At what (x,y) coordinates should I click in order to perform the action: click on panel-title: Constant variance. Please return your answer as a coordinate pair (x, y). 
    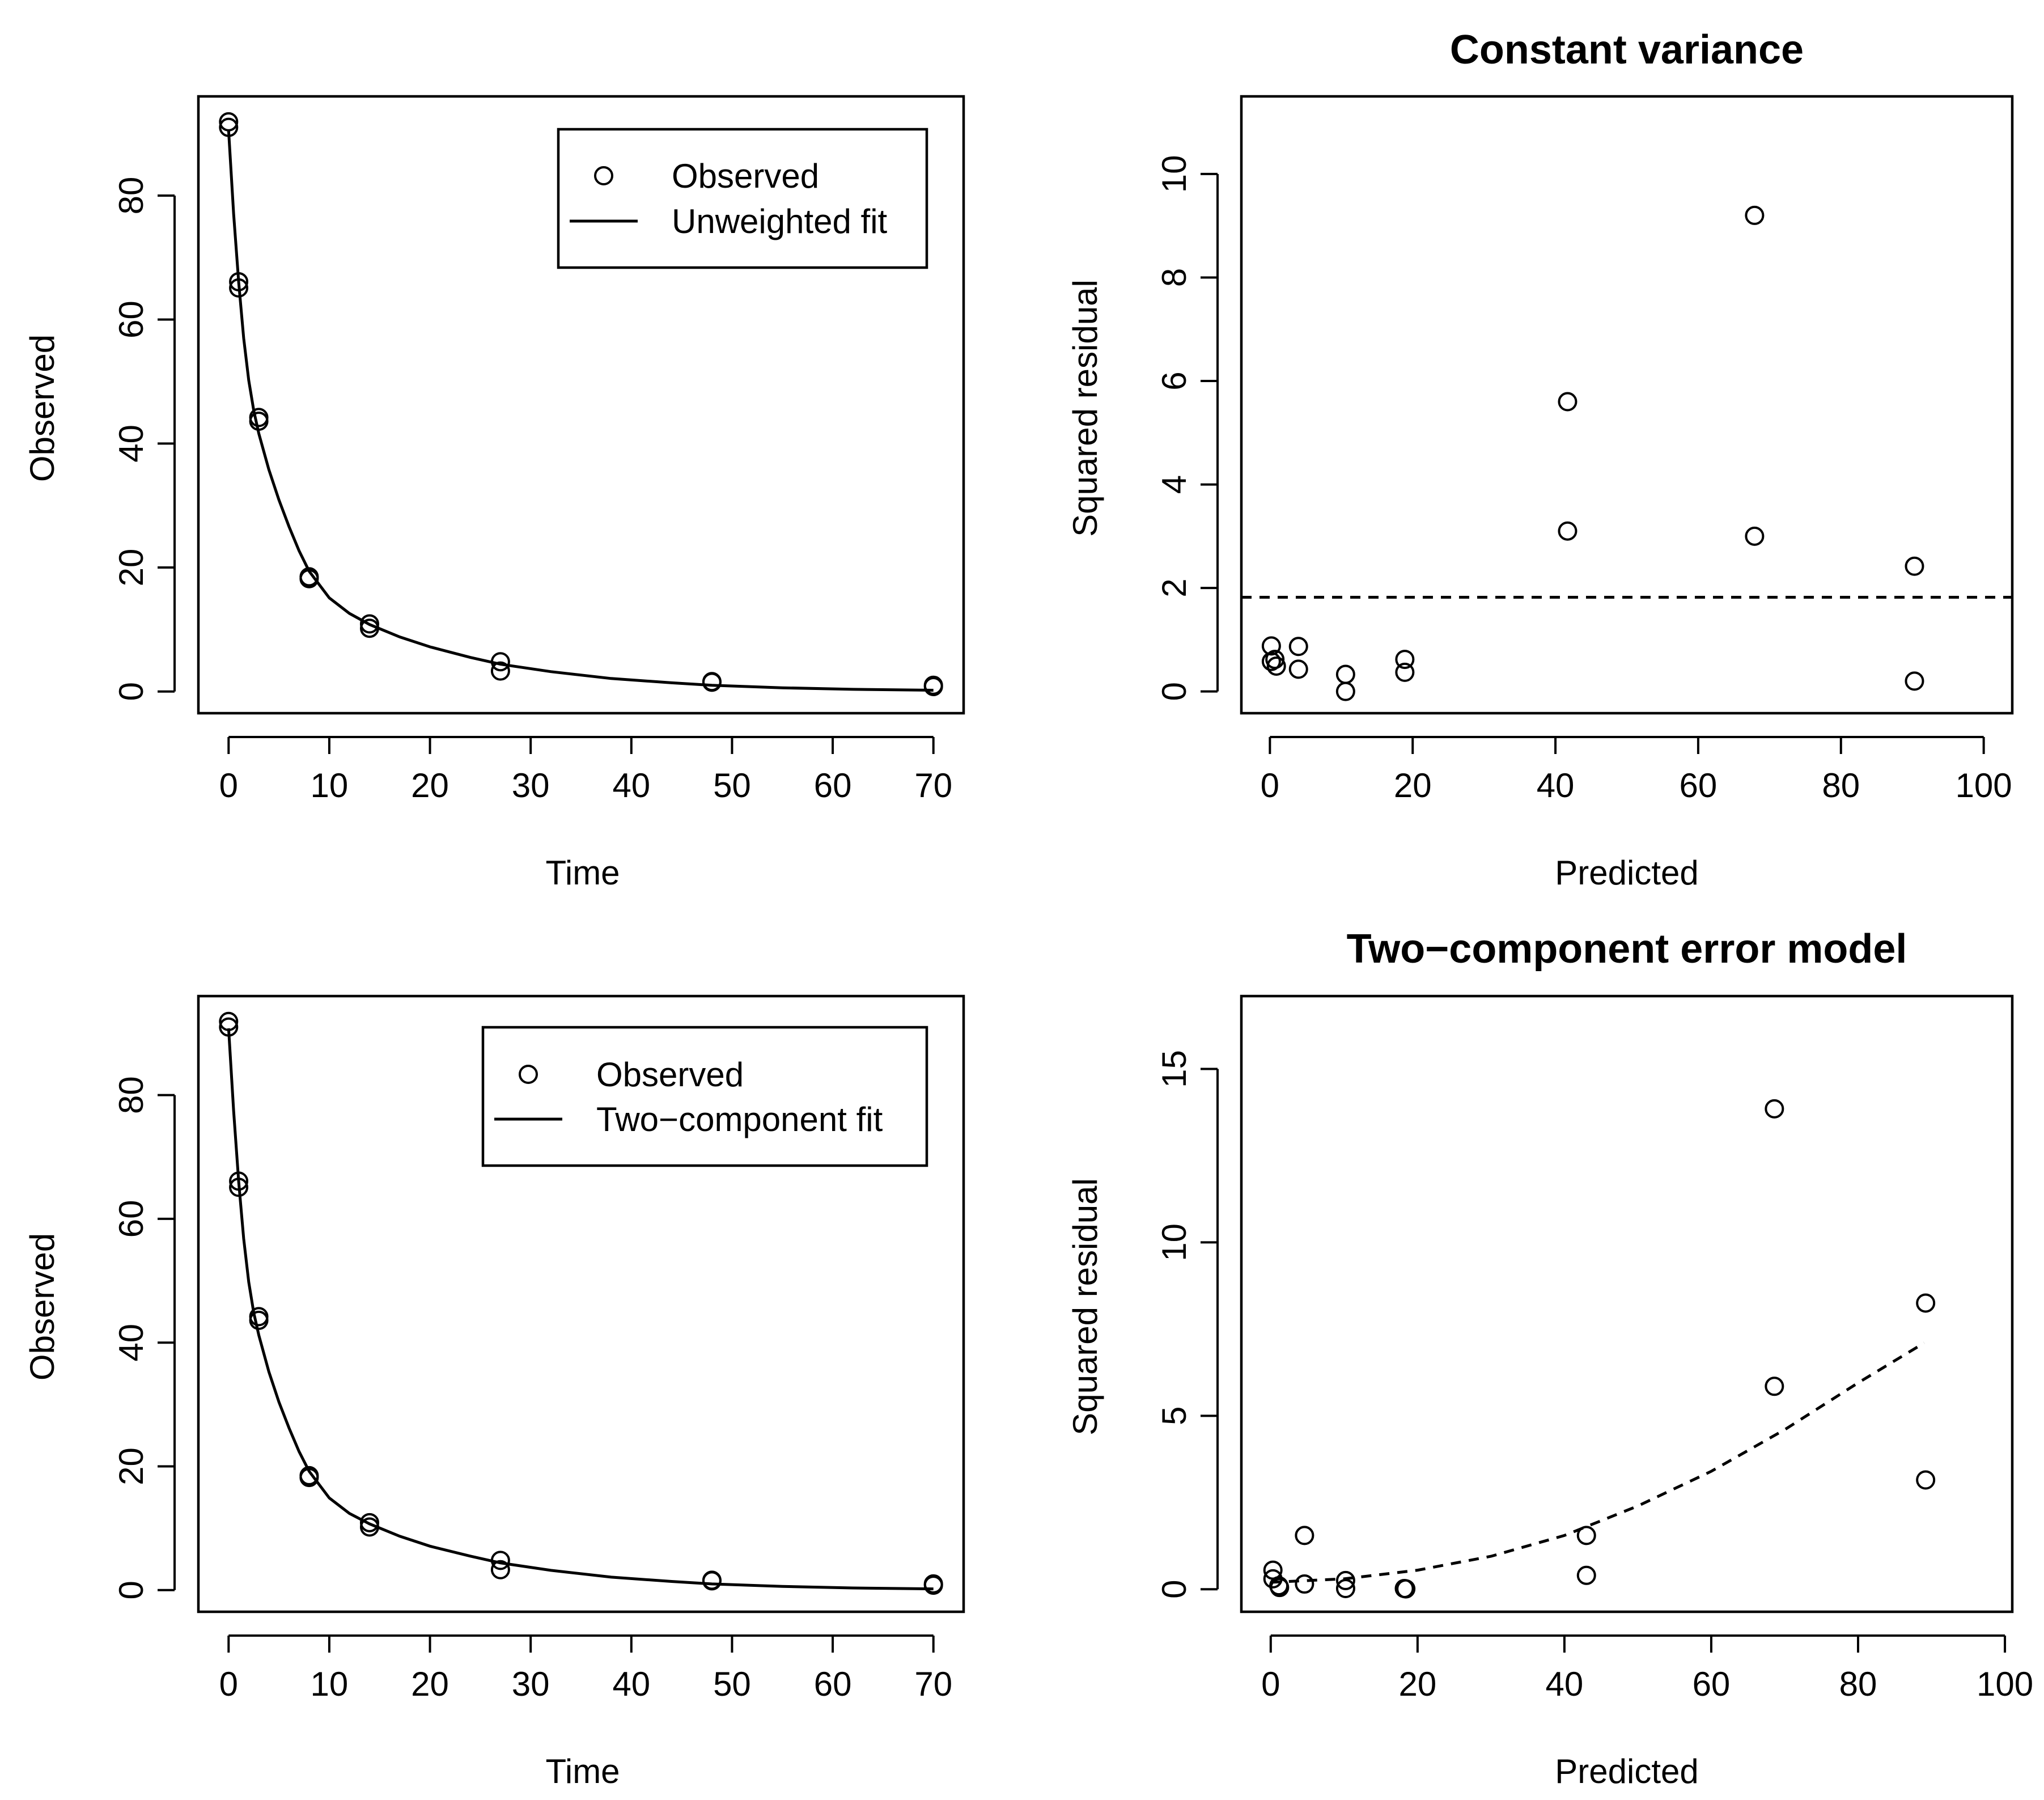
    Looking at the image, I should click on (1627, 50).